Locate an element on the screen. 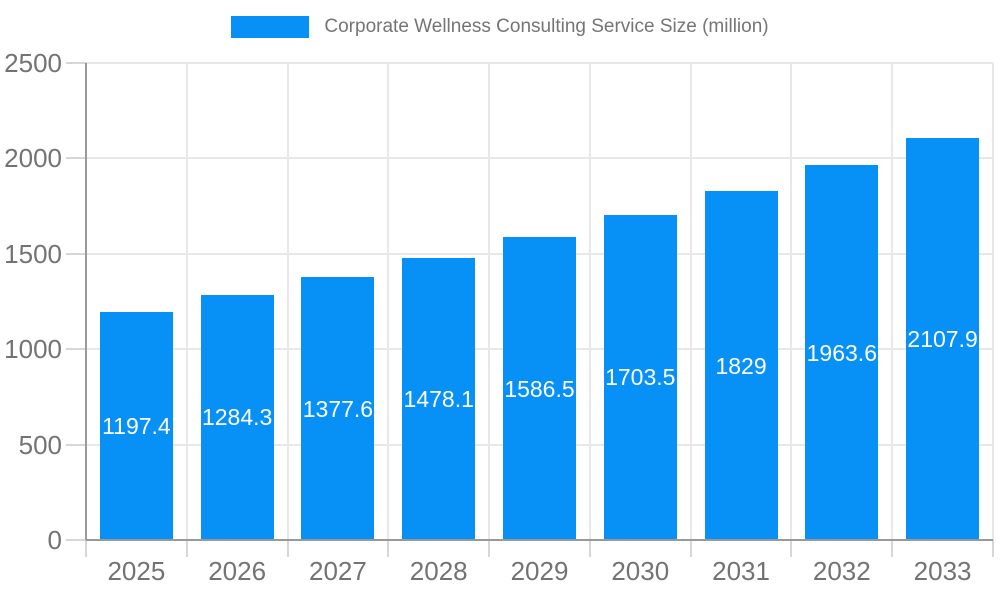 This screenshot has width=1000, height=600. bar-value-label: 1586.5 is located at coordinates (539, 388).